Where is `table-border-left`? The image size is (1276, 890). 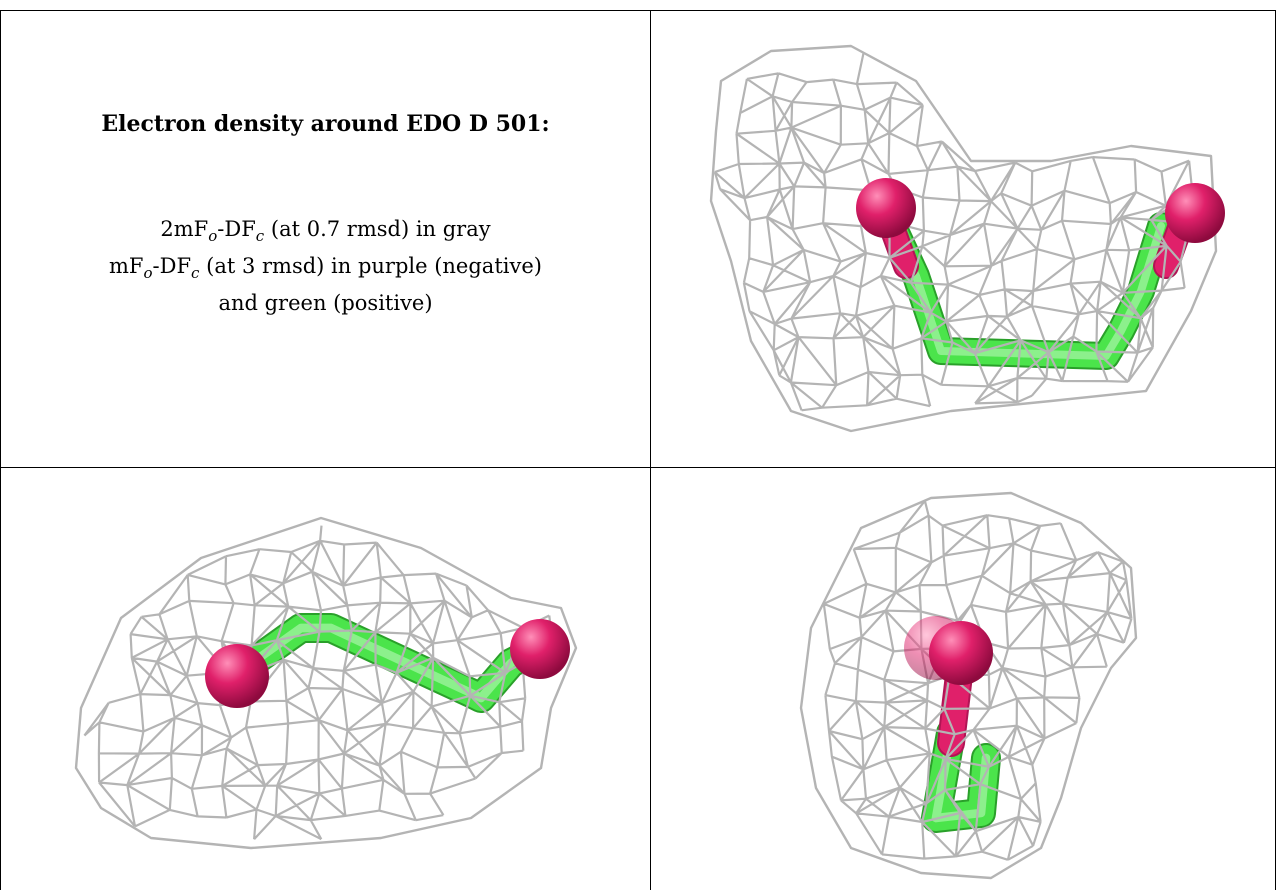 table-border-left is located at coordinates (0, 450).